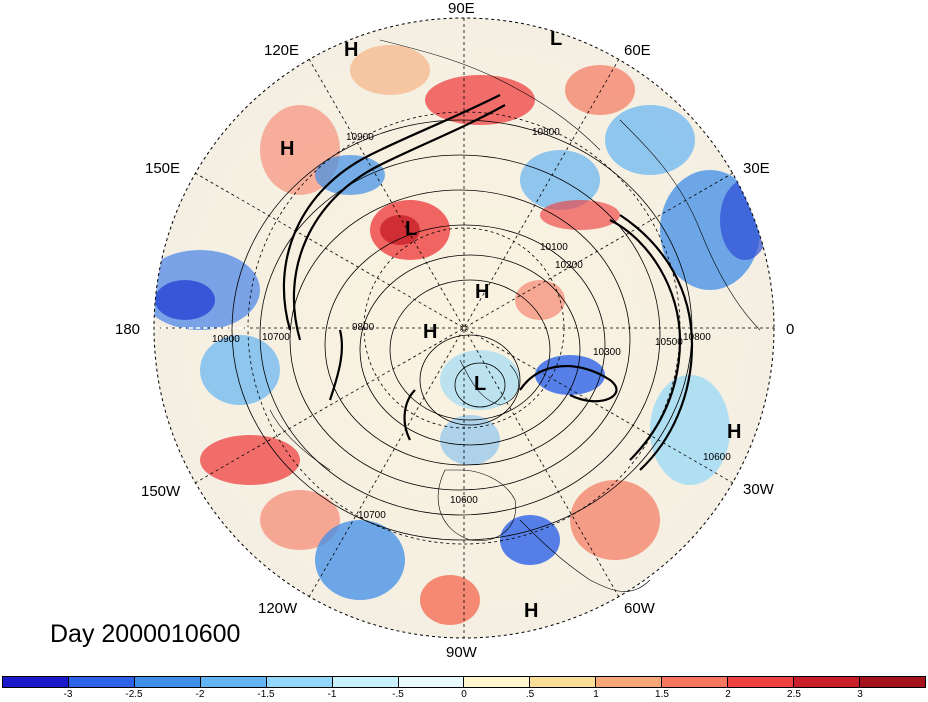 This screenshot has height=702, width=928. Describe the element at coordinates (860, 694) in the screenshot. I see `colorbar-tick-label: 3` at that location.